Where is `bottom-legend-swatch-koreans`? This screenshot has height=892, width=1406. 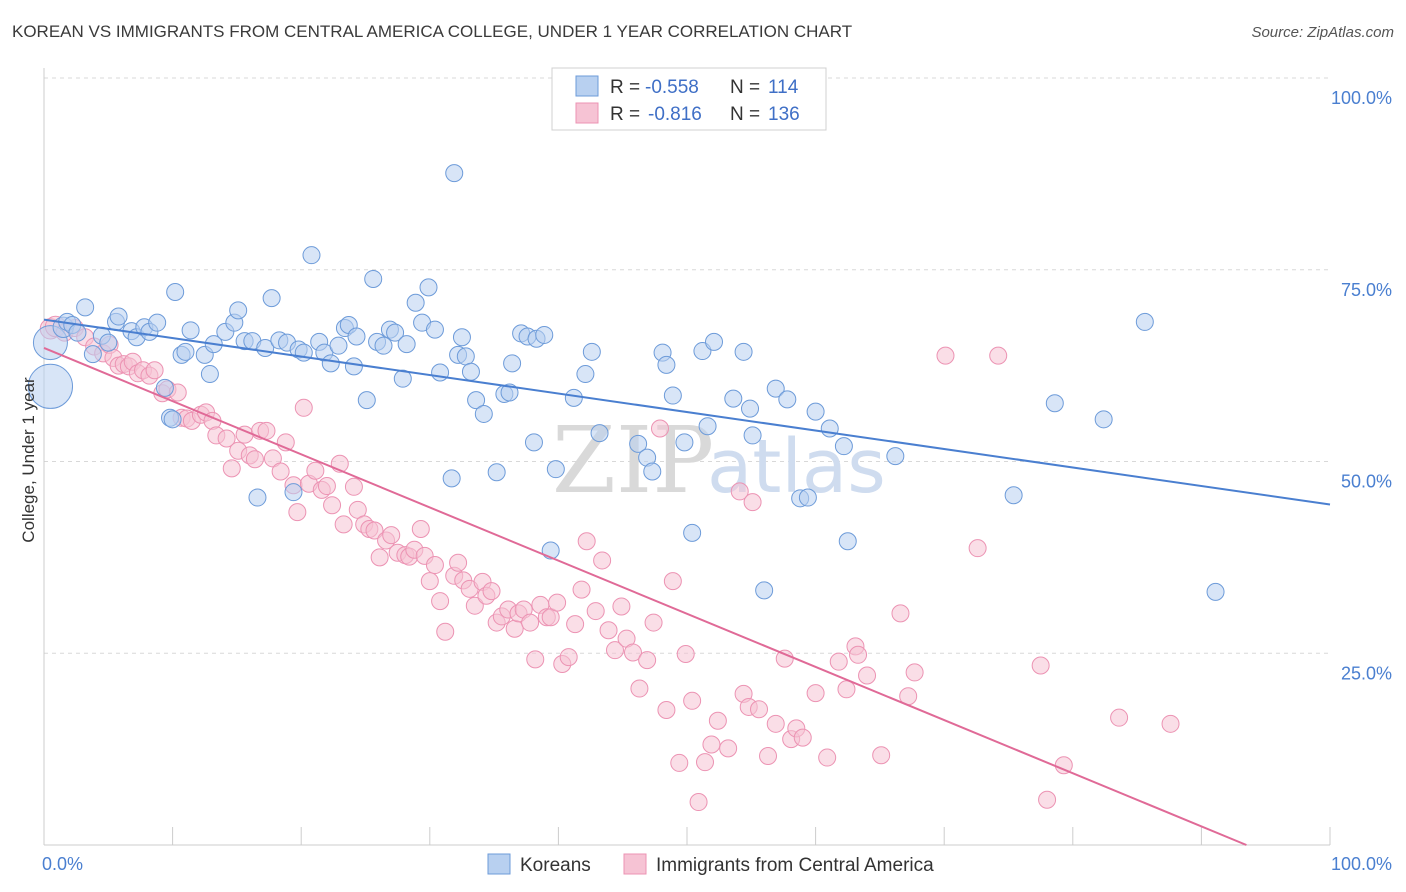 bottom-legend-swatch-koreans is located at coordinates (499, 864).